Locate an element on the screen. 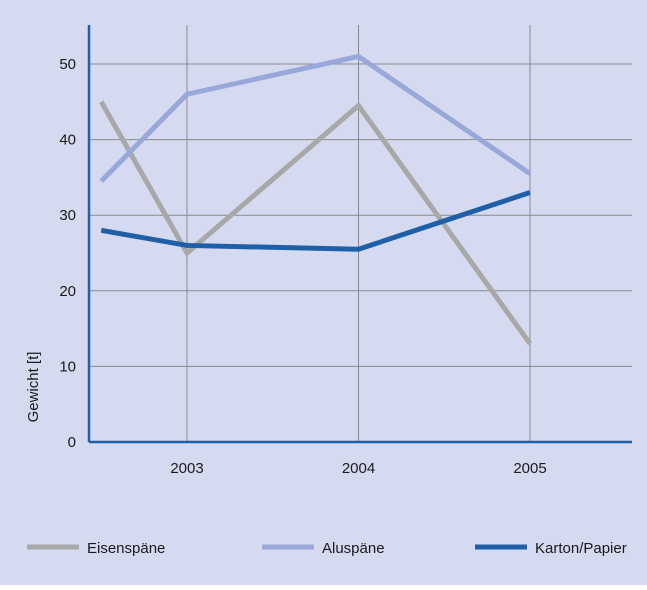 Image resolution: width=647 pixels, height=590 pixels. x-tick-label-2005: 2005 is located at coordinates (529, 468).